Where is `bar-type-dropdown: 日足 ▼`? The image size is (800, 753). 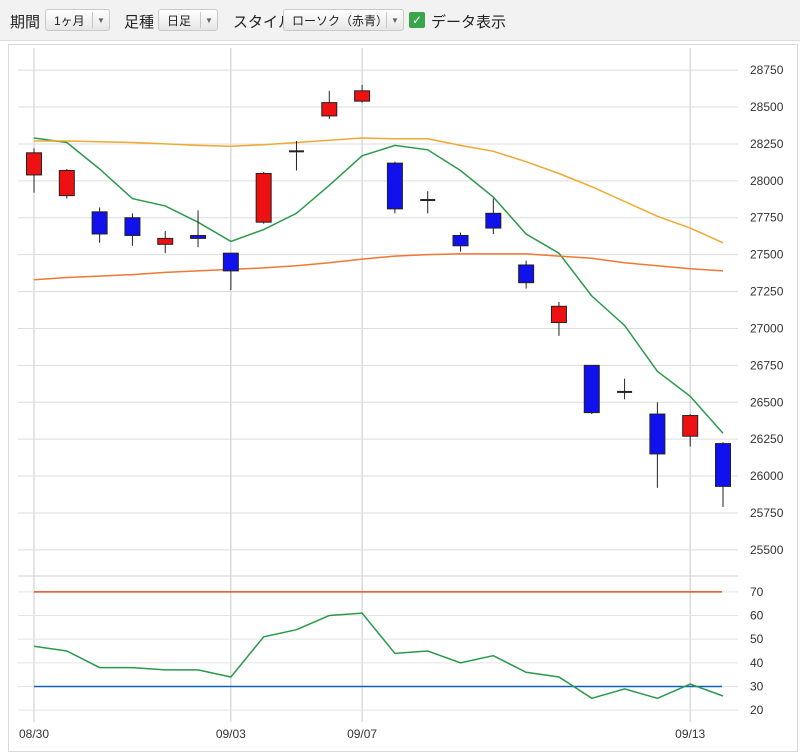
bar-type-dropdown: 日足 ▼ is located at coordinates (188, 20).